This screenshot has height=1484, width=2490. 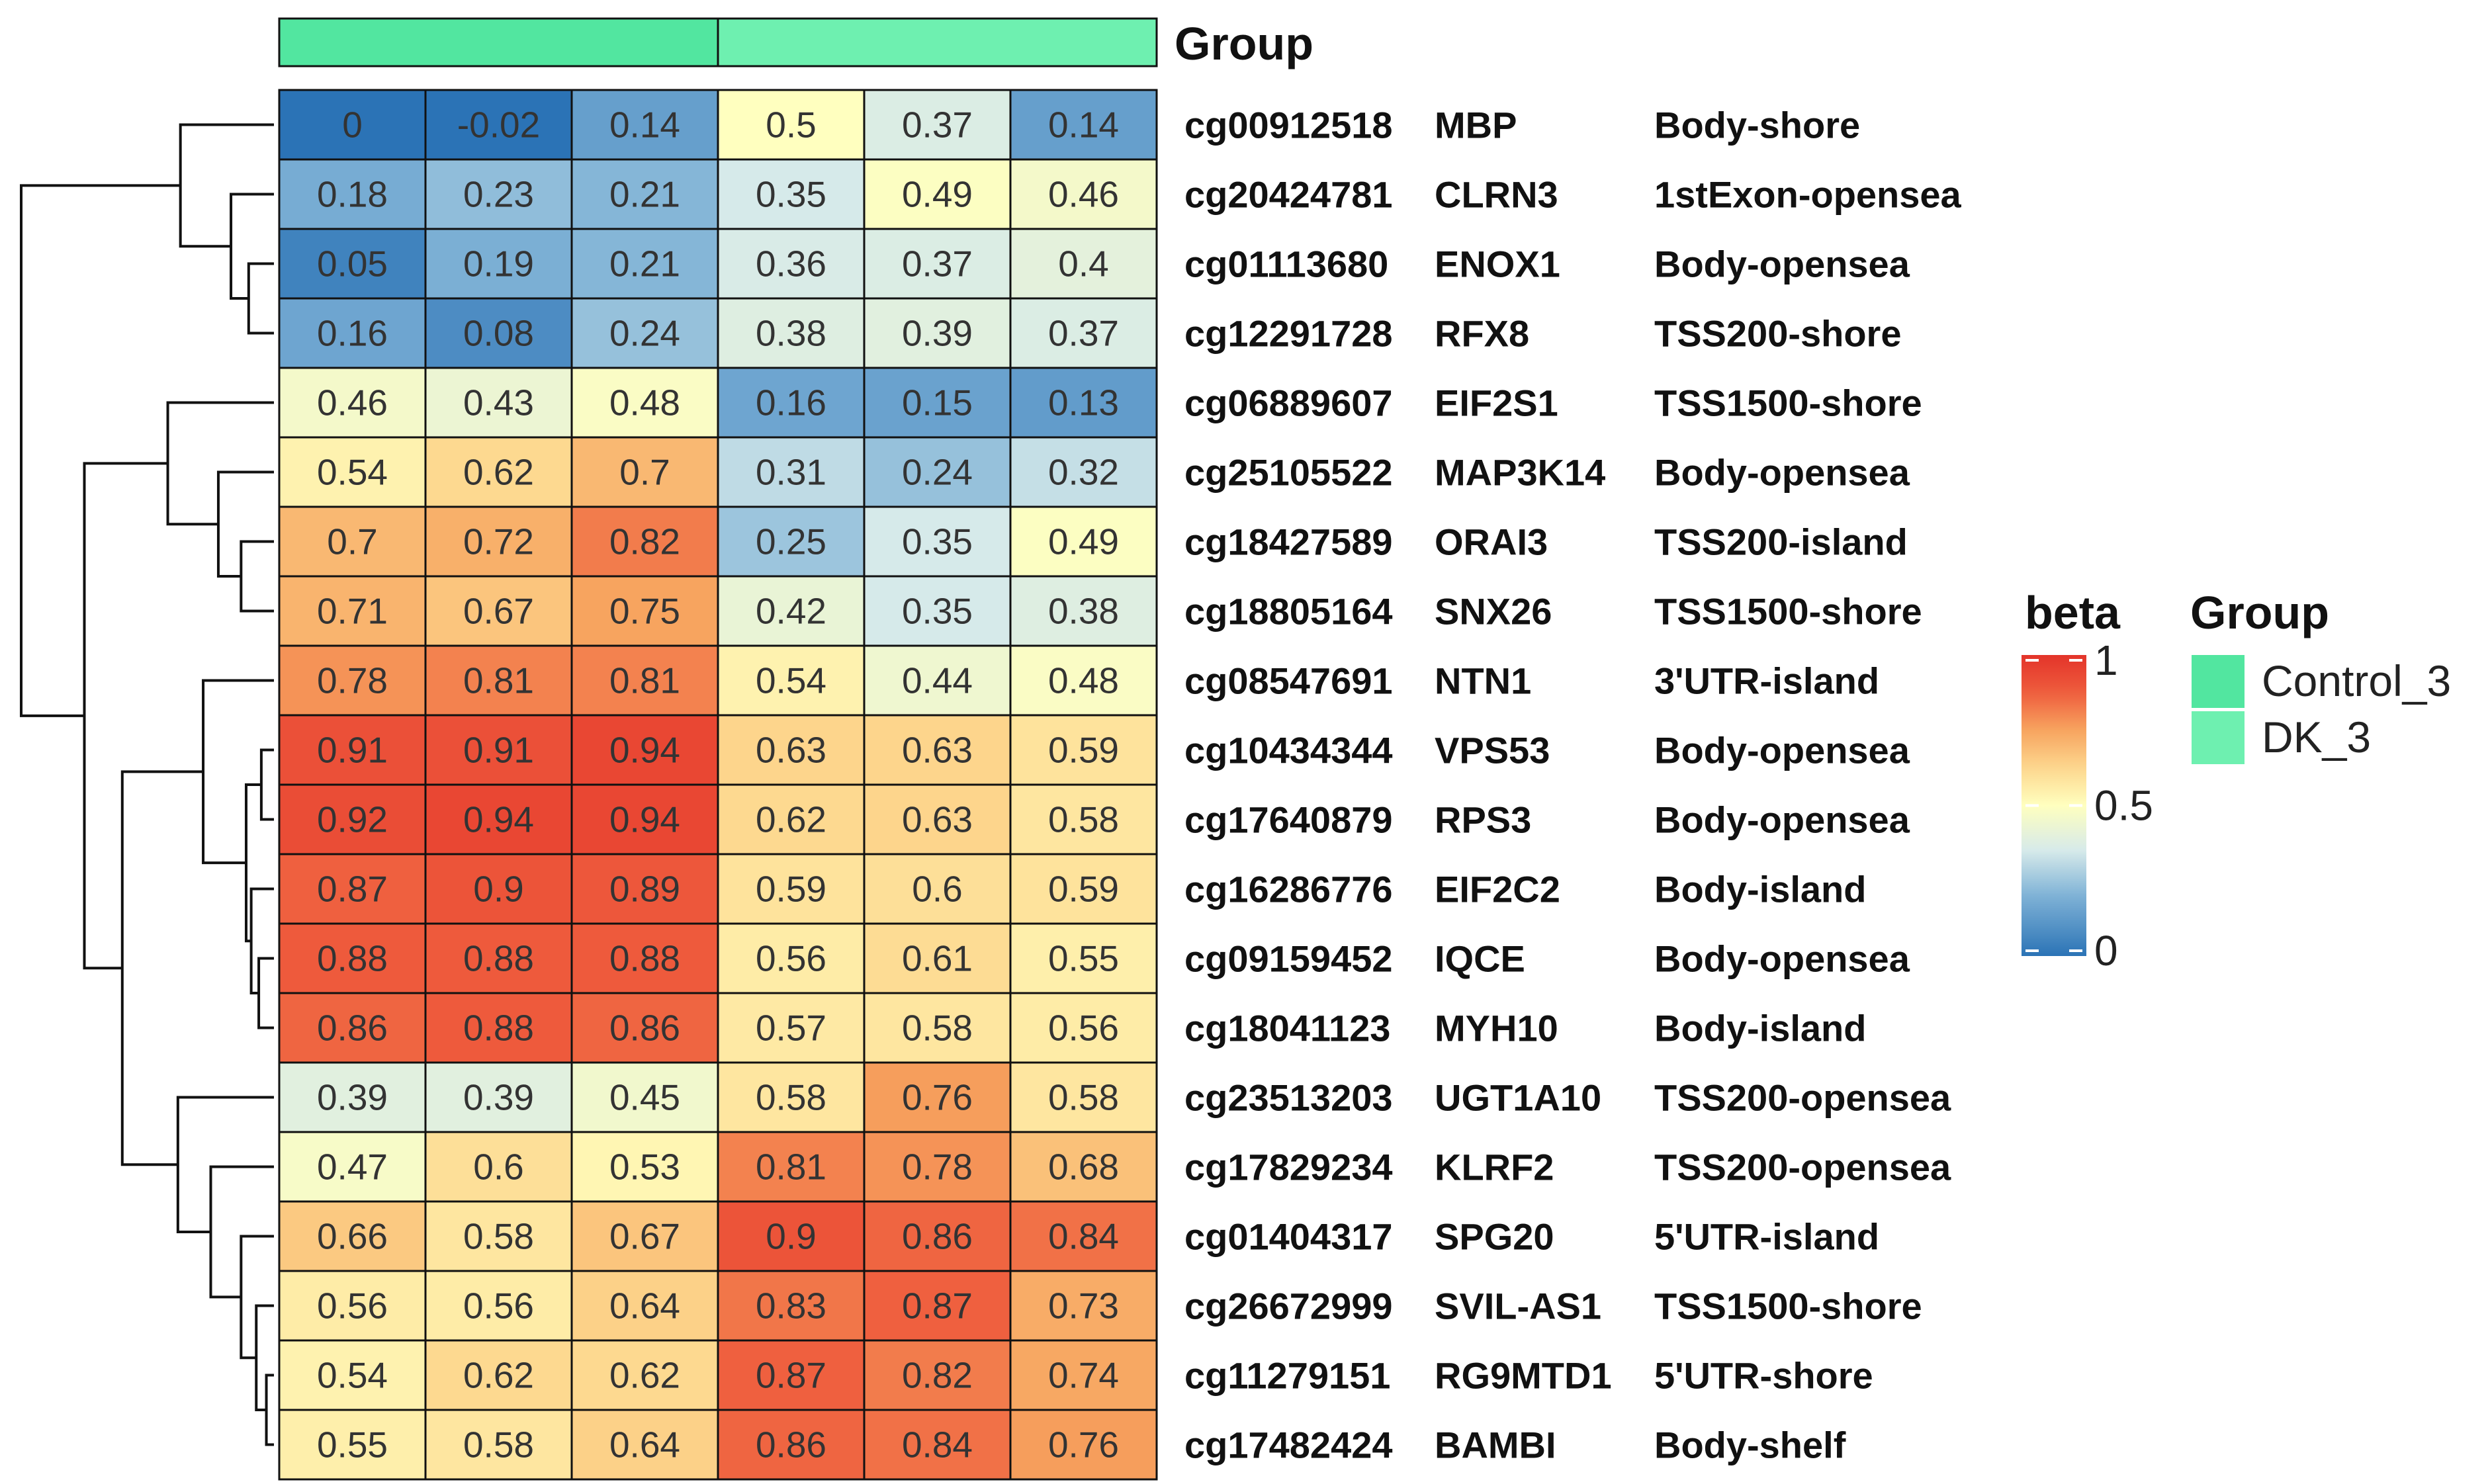 What do you see at coordinates (352, 820) in the screenshot?
I see `cell-value-label: 0.92` at bounding box center [352, 820].